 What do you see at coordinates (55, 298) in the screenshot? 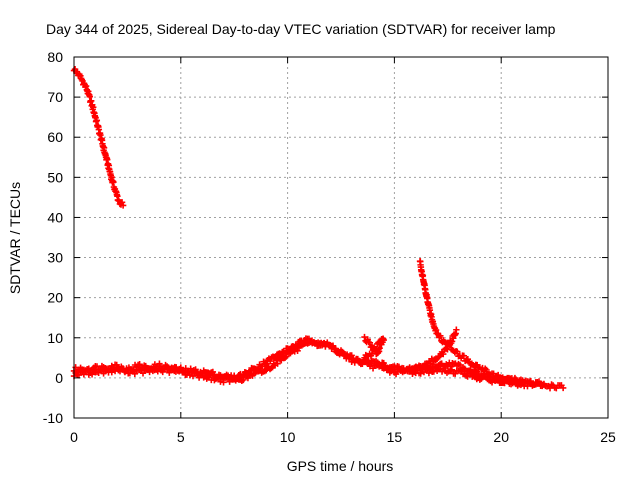
I see `y-tick-label: 20` at bounding box center [55, 298].